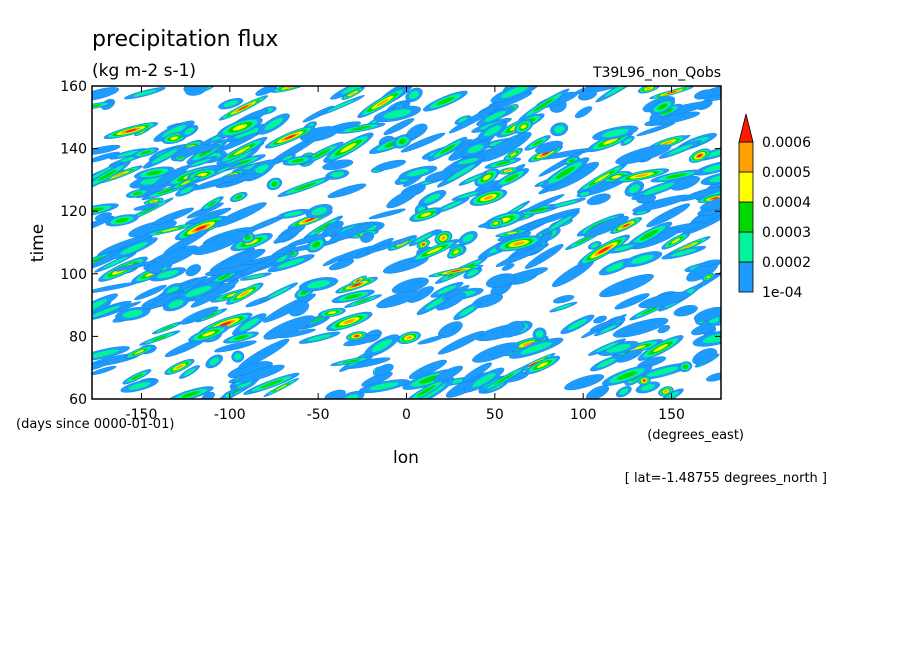 The height and width of the screenshot is (654, 904). I want to click on y-axis-units: (days since 0000-01-01), so click(95, 424).